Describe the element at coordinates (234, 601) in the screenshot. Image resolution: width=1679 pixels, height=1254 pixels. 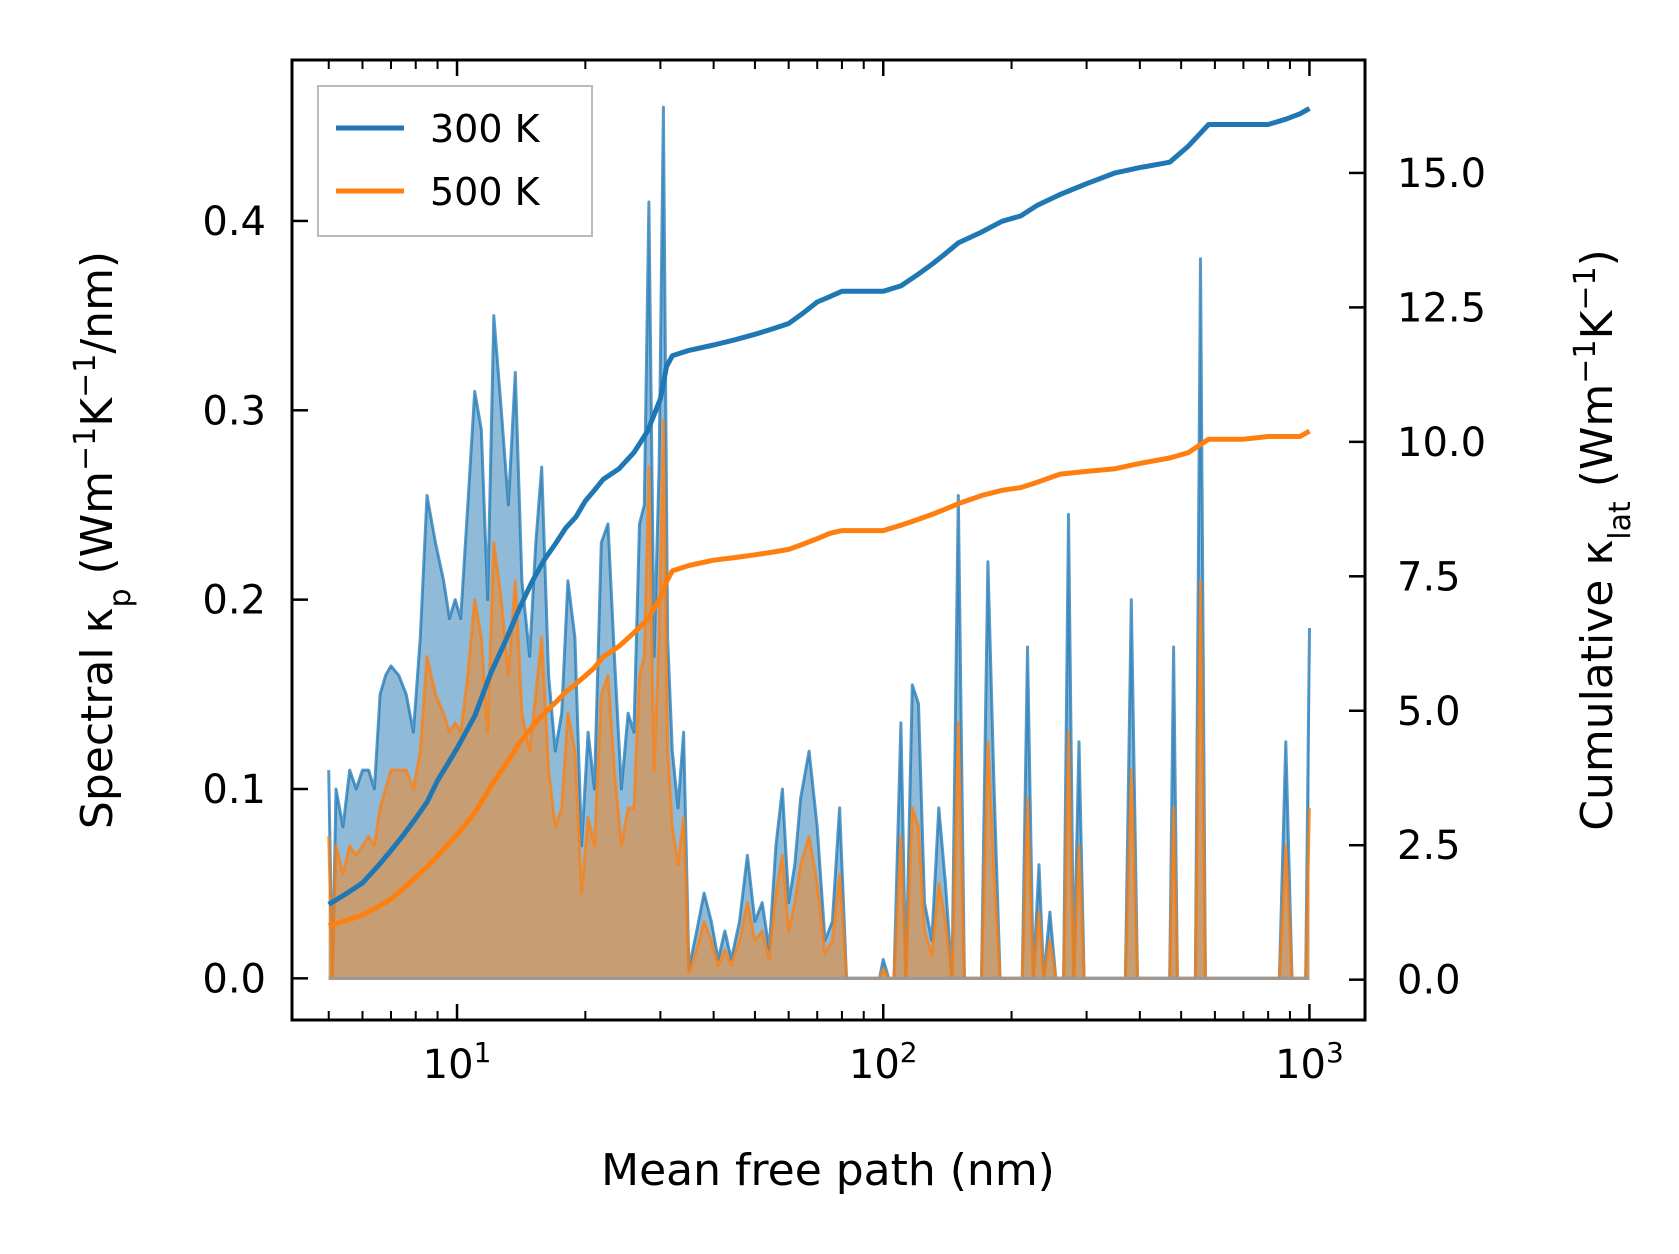
I see `y-left-tick-label: 0.2` at that location.